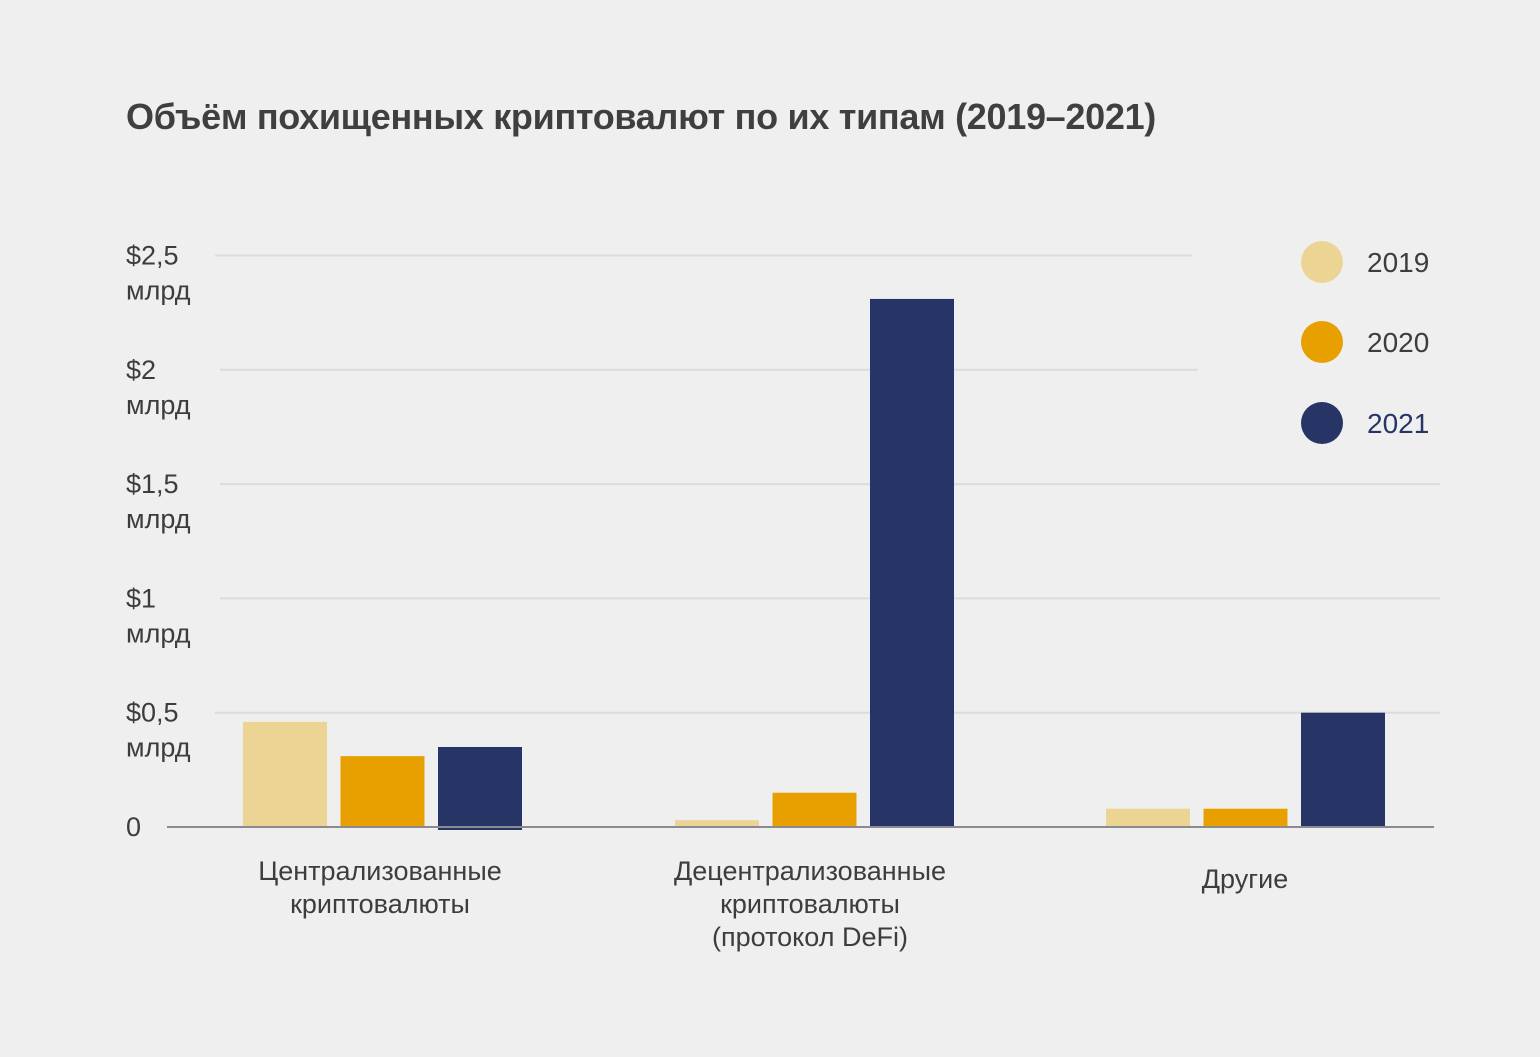  Describe the element at coordinates (810, 871) in the screenshot. I see `x-category-label-line: Децентрализованные` at that location.